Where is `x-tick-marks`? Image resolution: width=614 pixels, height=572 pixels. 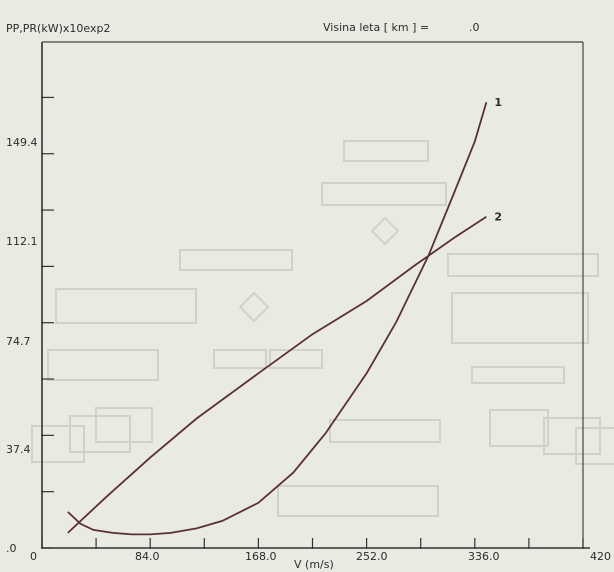 x-tick-marks is located at coordinates (312, 543).